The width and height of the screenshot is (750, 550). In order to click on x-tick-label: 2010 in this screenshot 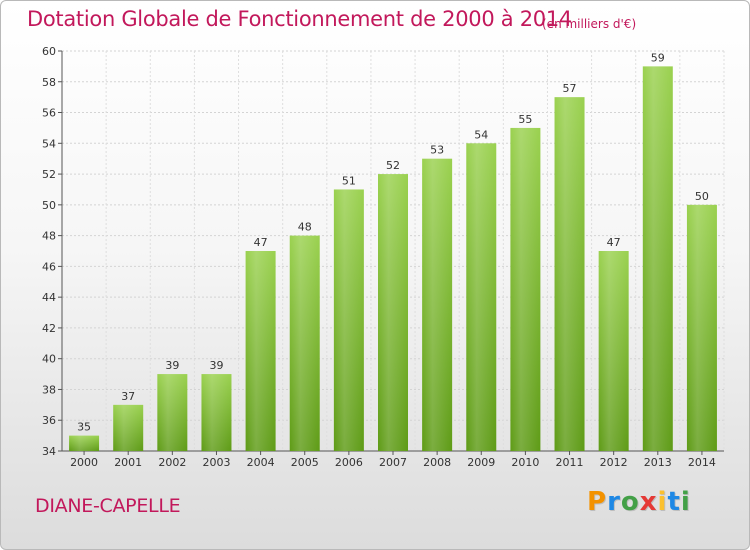, I will do `click(525, 462)`.